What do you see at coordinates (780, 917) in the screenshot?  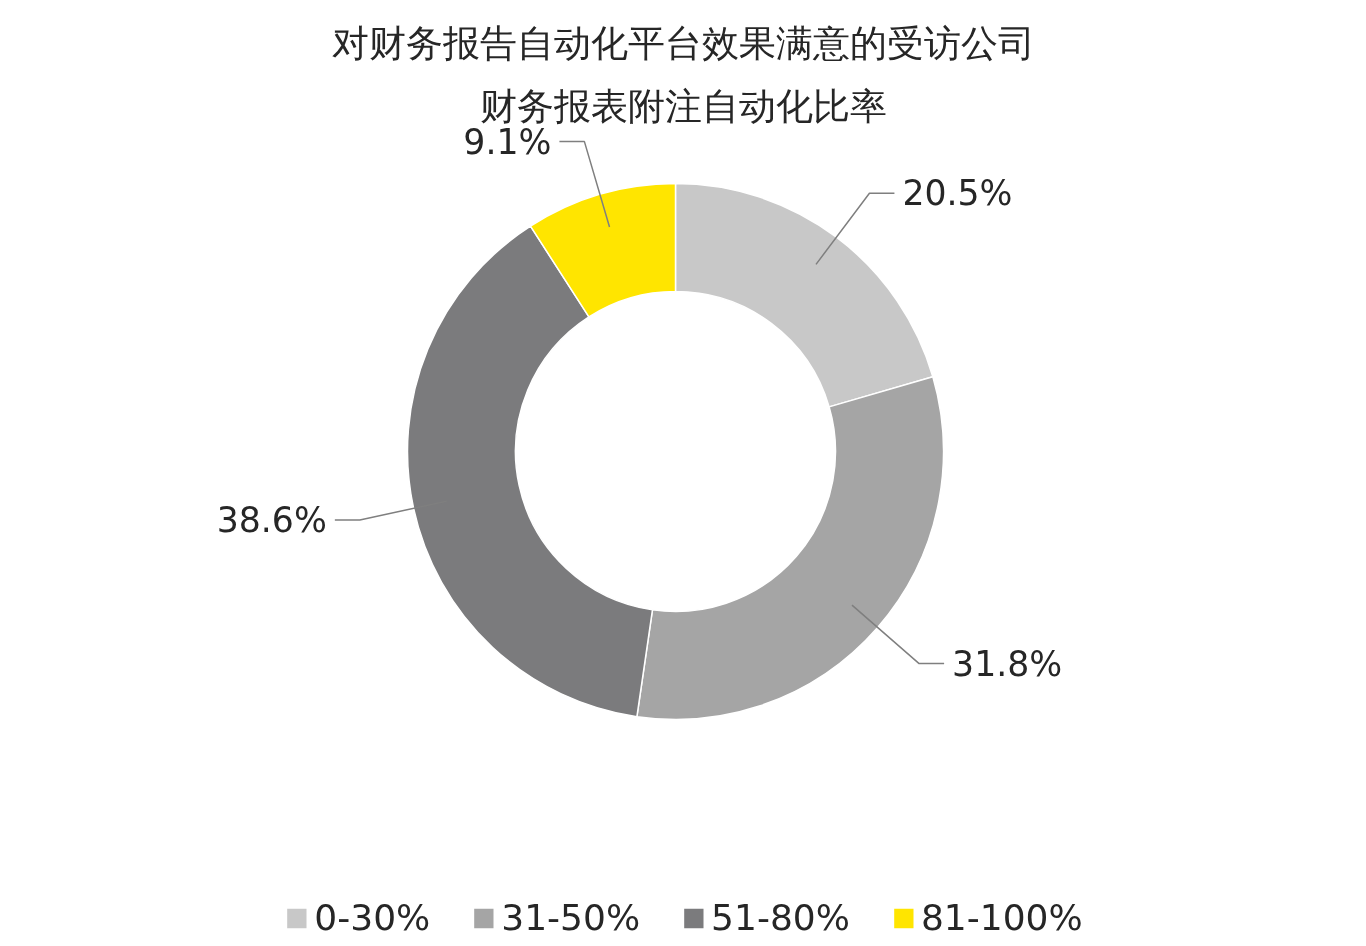 I see `legend-label: 51-80%` at bounding box center [780, 917].